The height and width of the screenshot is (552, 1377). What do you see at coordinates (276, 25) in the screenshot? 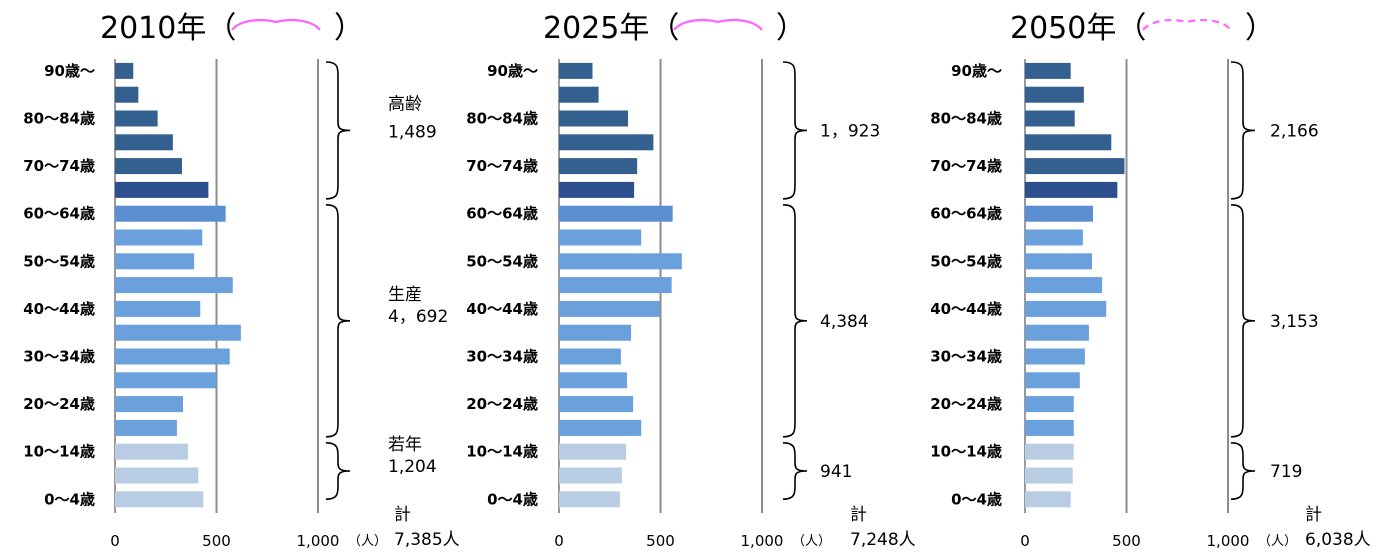
I see `smile-icon` at bounding box center [276, 25].